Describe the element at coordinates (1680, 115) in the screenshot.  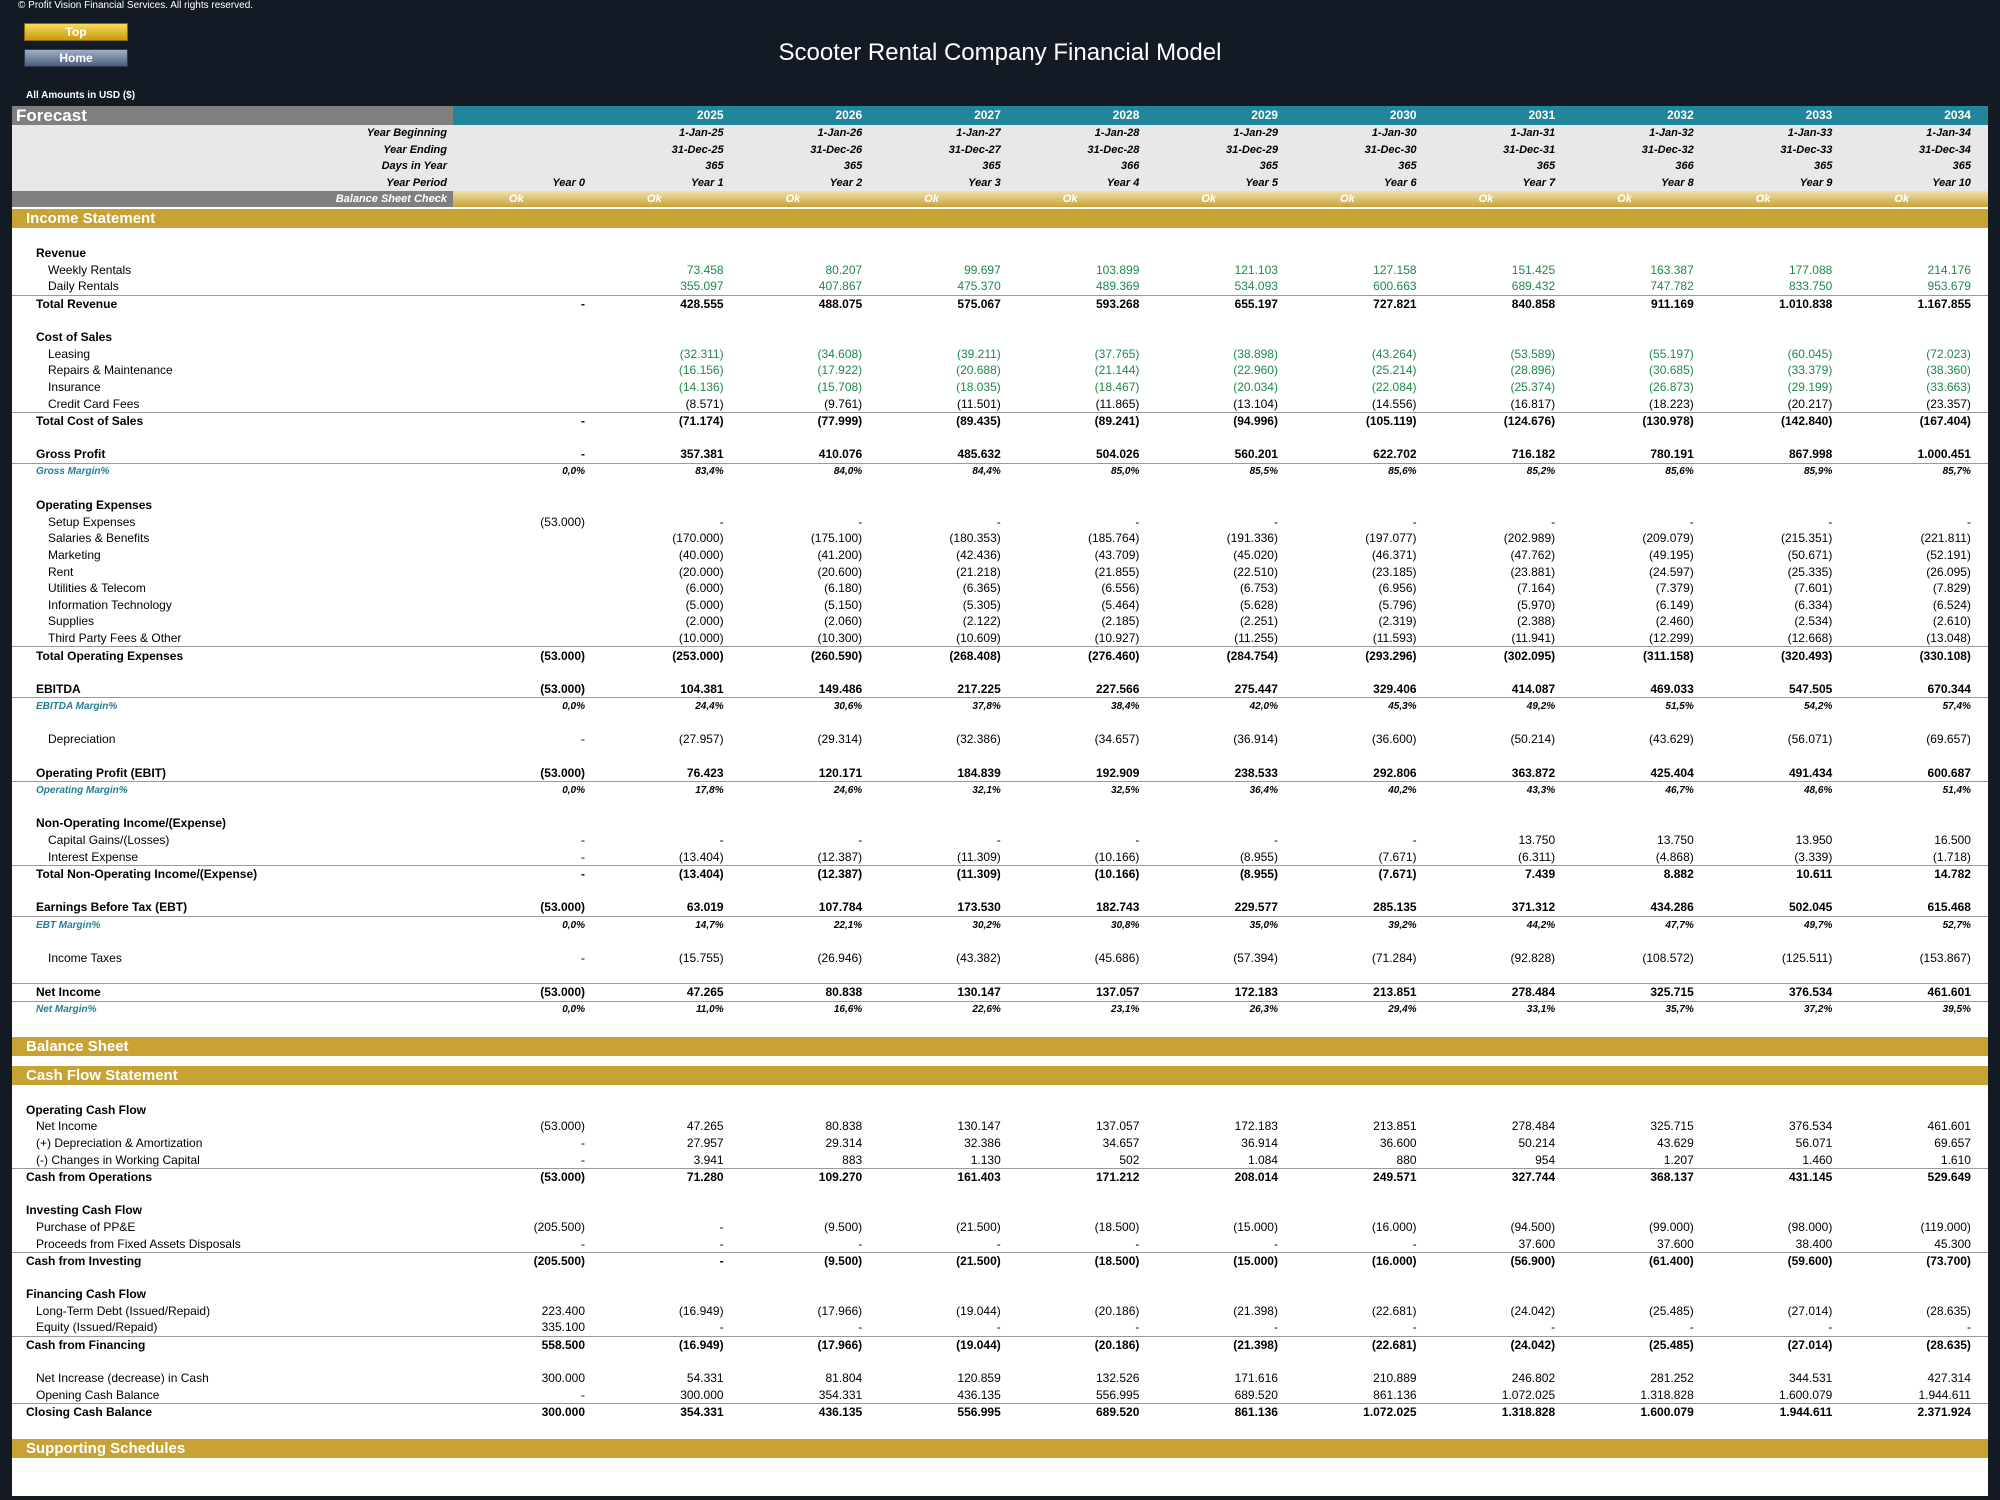
I see `year-header-cell: 2032` at that location.